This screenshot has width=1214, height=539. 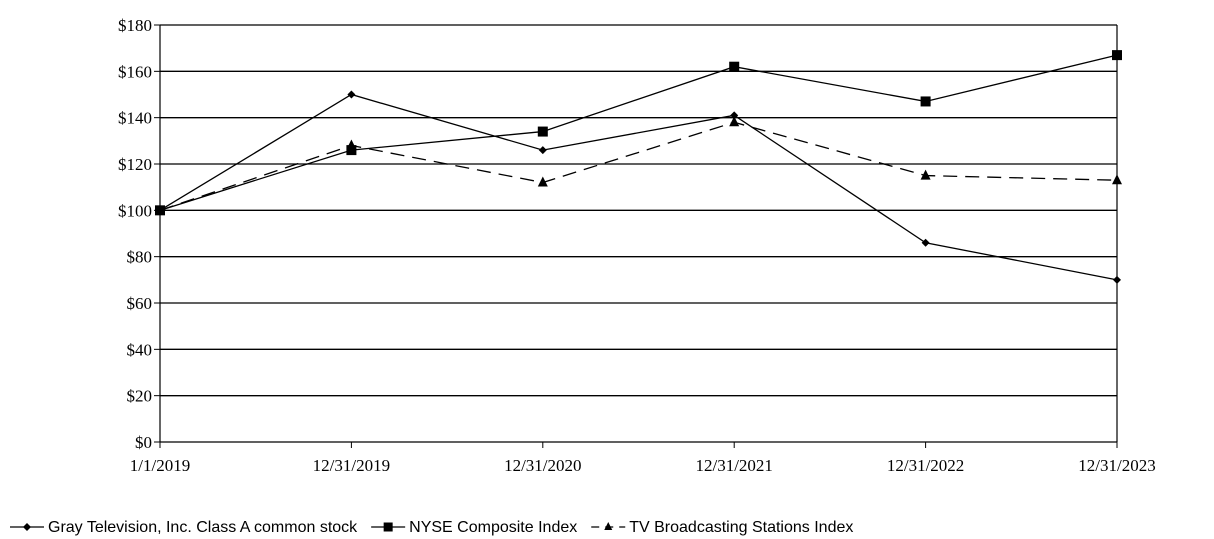 What do you see at coordinates (140, 349) in the screenshot?
I see `y-tick-label: $40` at bounding box center [140, 349].